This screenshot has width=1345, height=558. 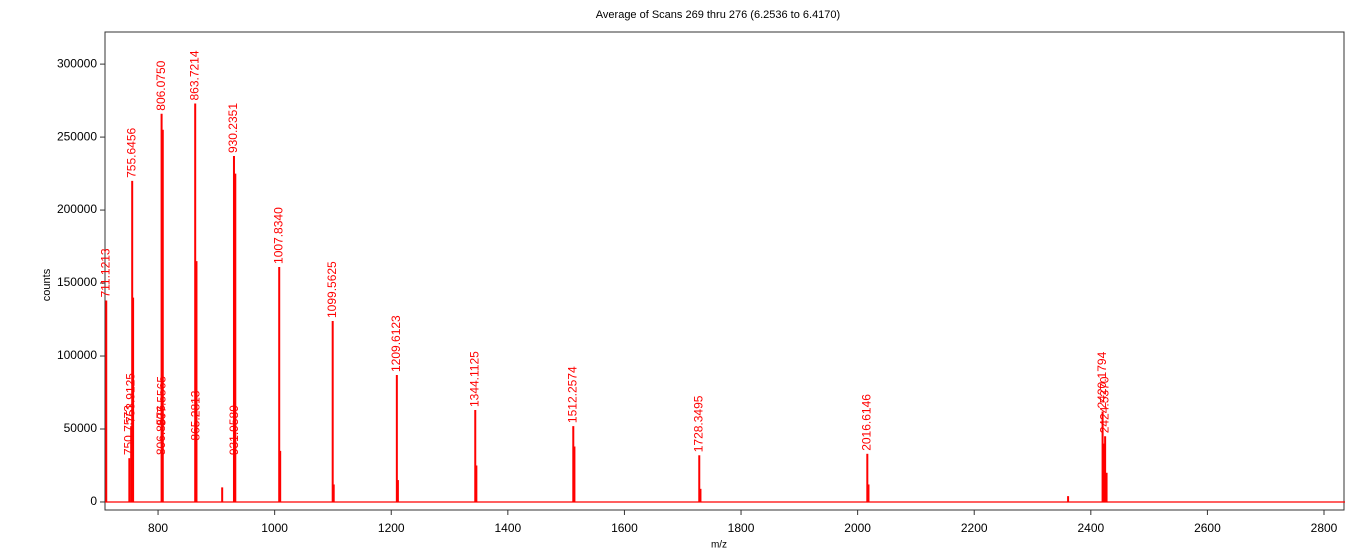 I want to click on x-tick-label: 1400, so click(x=507, y=528).